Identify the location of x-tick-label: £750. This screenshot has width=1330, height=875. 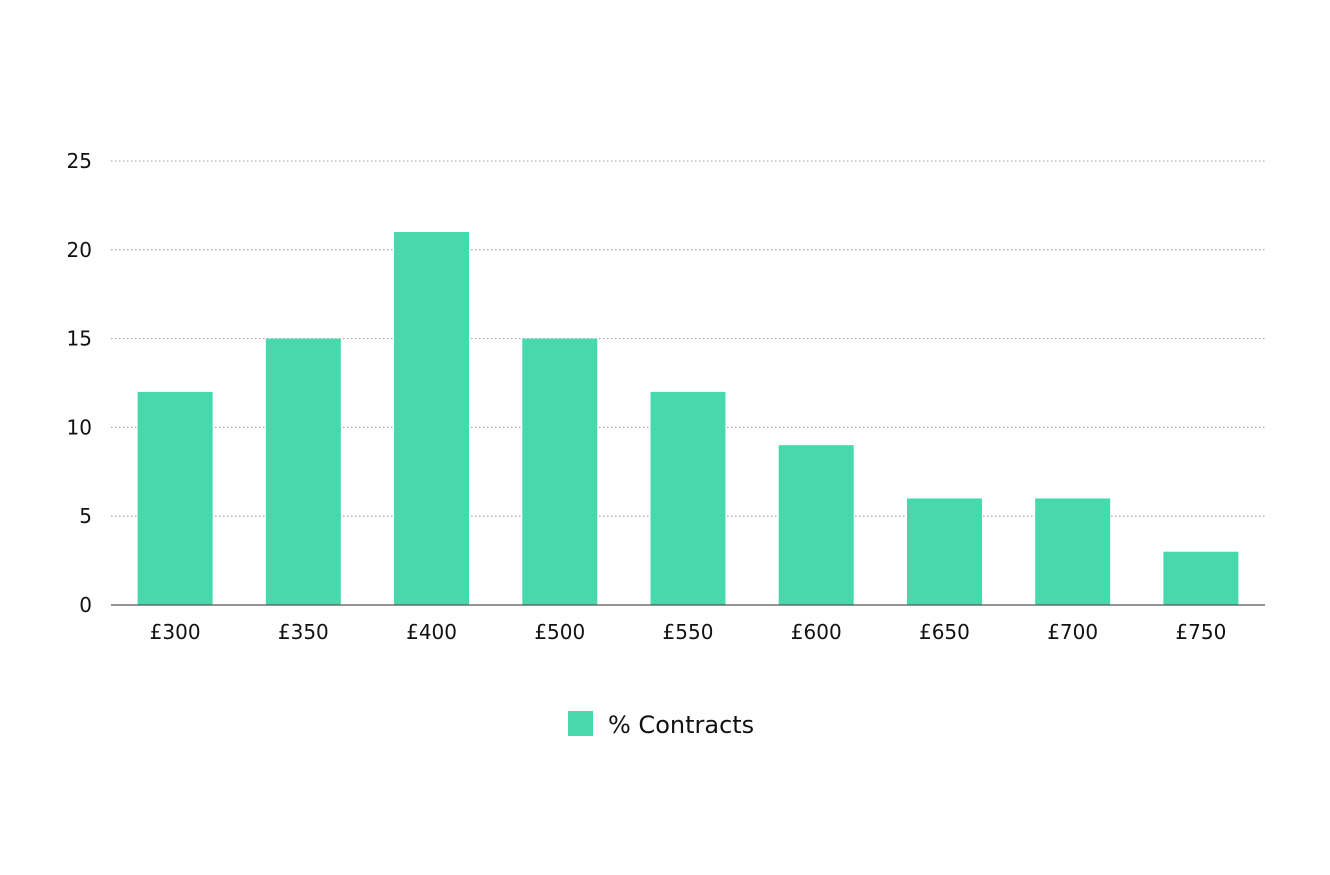
(1200, 632).